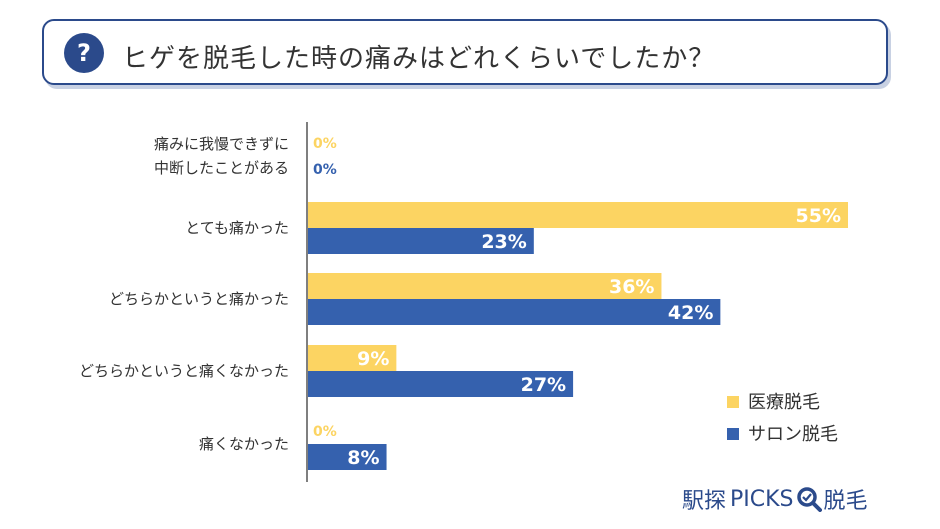  What do you see at coordinates (543, 385) in the screenshot?
I see `data-label: 27%` at bounding box center [543, 385].